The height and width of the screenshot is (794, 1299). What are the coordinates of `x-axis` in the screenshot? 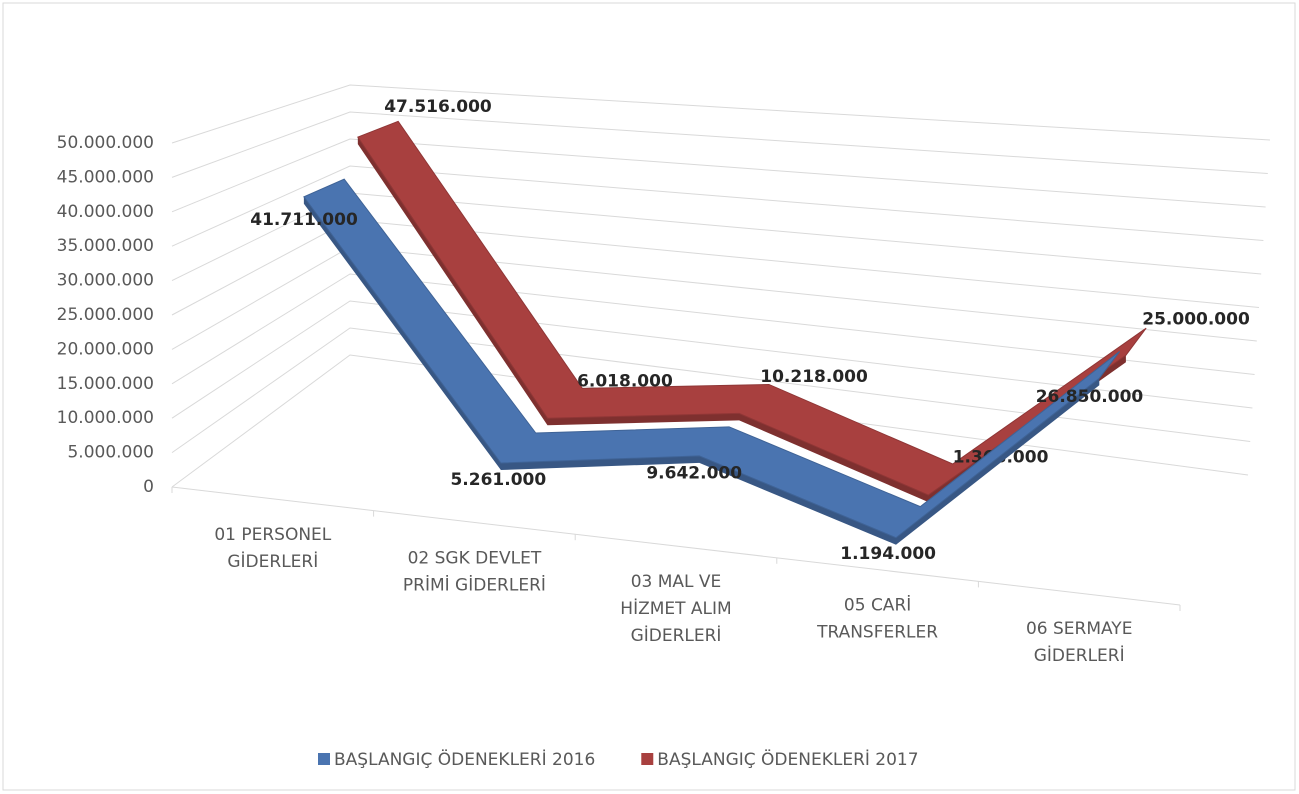 It's located at (676, 546).